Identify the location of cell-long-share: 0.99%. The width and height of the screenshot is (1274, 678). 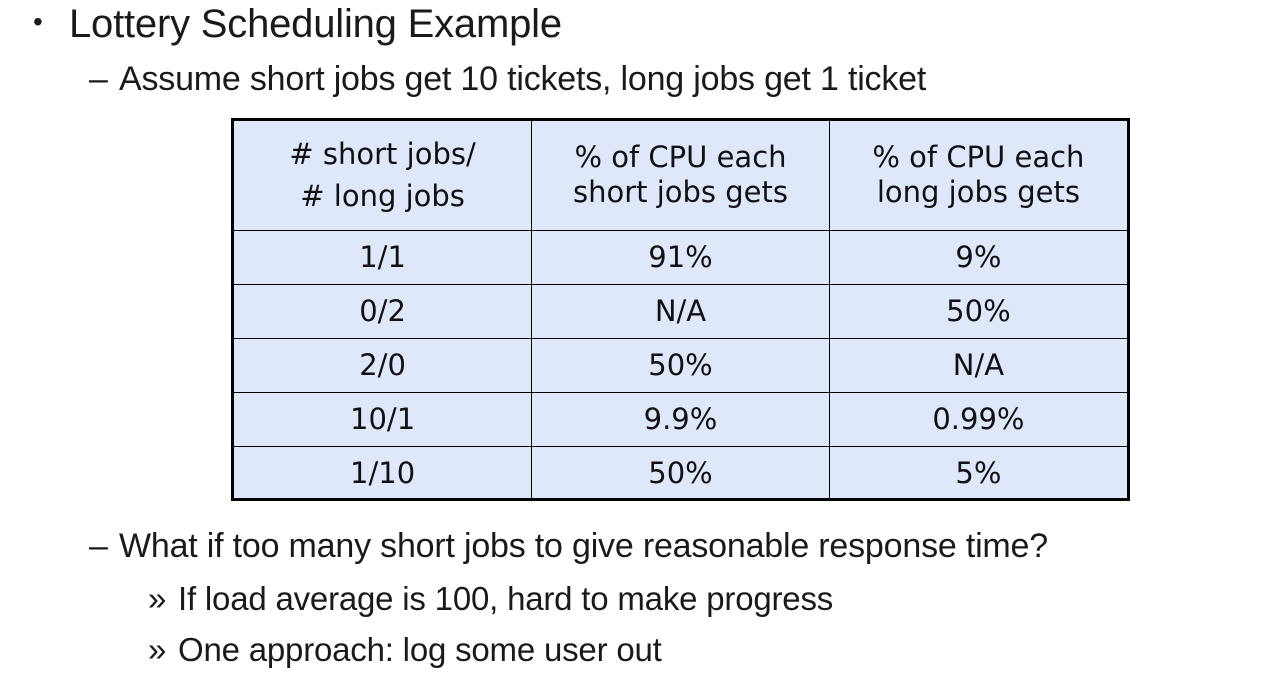
(977, 419).